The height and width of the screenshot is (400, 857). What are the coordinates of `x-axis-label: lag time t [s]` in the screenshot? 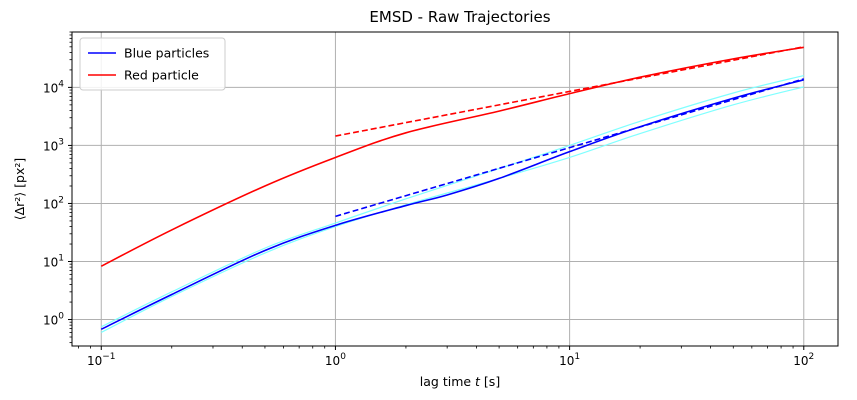 It's located at (460, 381).